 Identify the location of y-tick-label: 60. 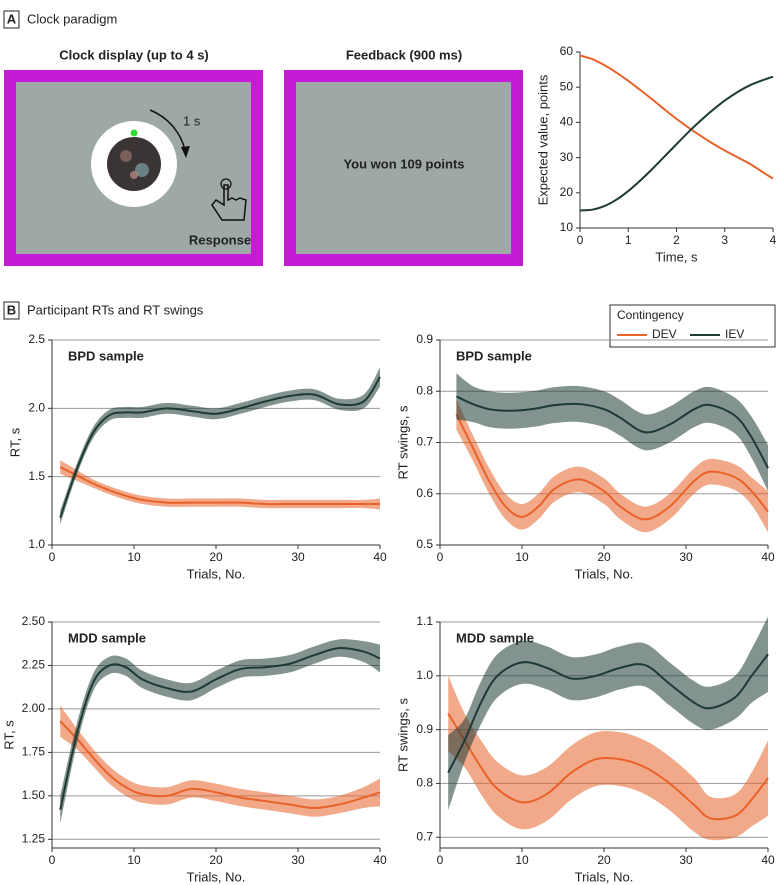
(567, 51).